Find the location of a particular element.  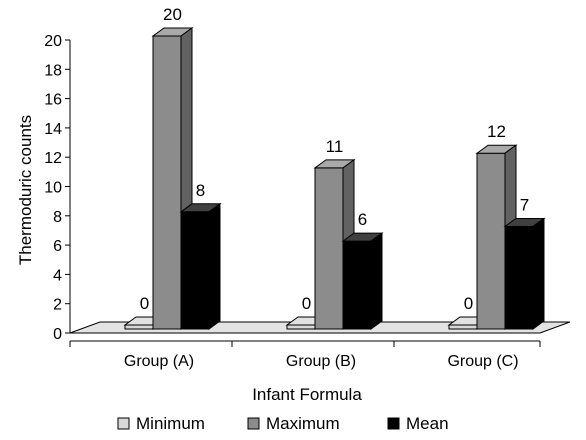

y-axis-title: Thermoduric counts is located at coordinates (25, 190).